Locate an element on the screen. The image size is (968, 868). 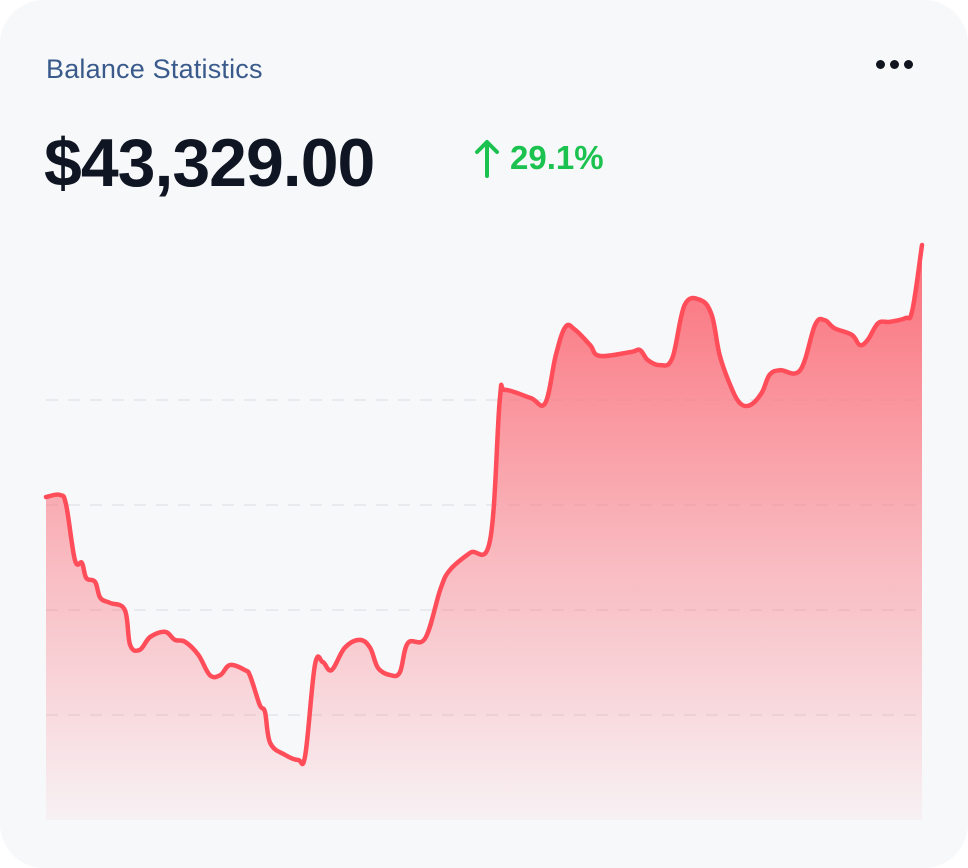
more-horizontal-icon is located at coordinates (880, 64).